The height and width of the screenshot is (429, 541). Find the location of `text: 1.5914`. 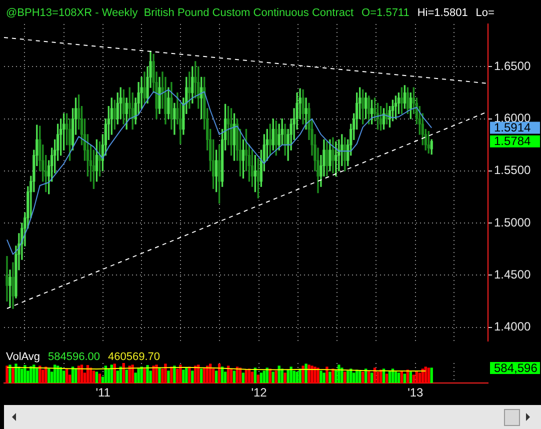

text: 1.5914 is located at coordinates (513, 127).